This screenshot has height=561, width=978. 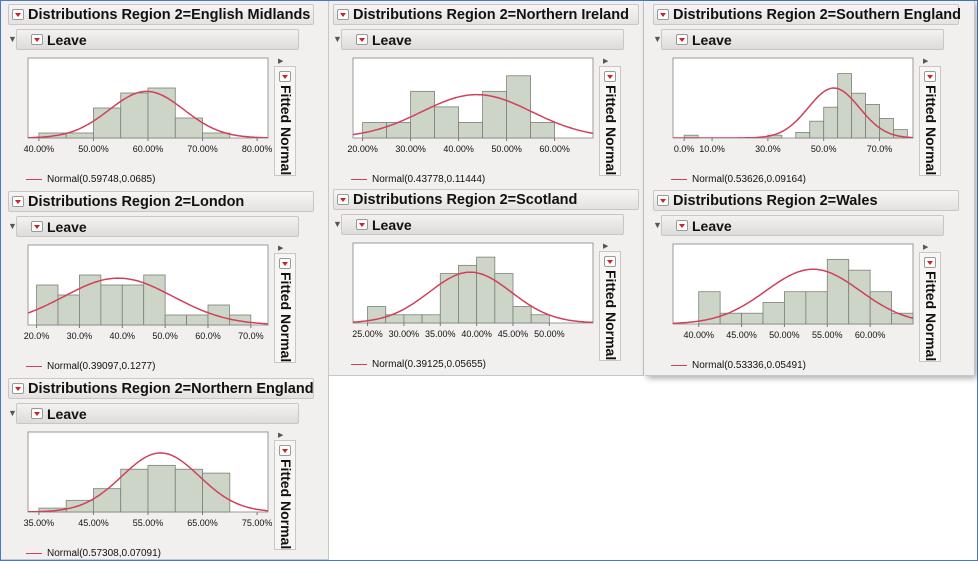 What do you see at coordinates (257, 523) in the screenshot?
I see `x-tick-label: 75.00%` at bounding box center [257, 523].